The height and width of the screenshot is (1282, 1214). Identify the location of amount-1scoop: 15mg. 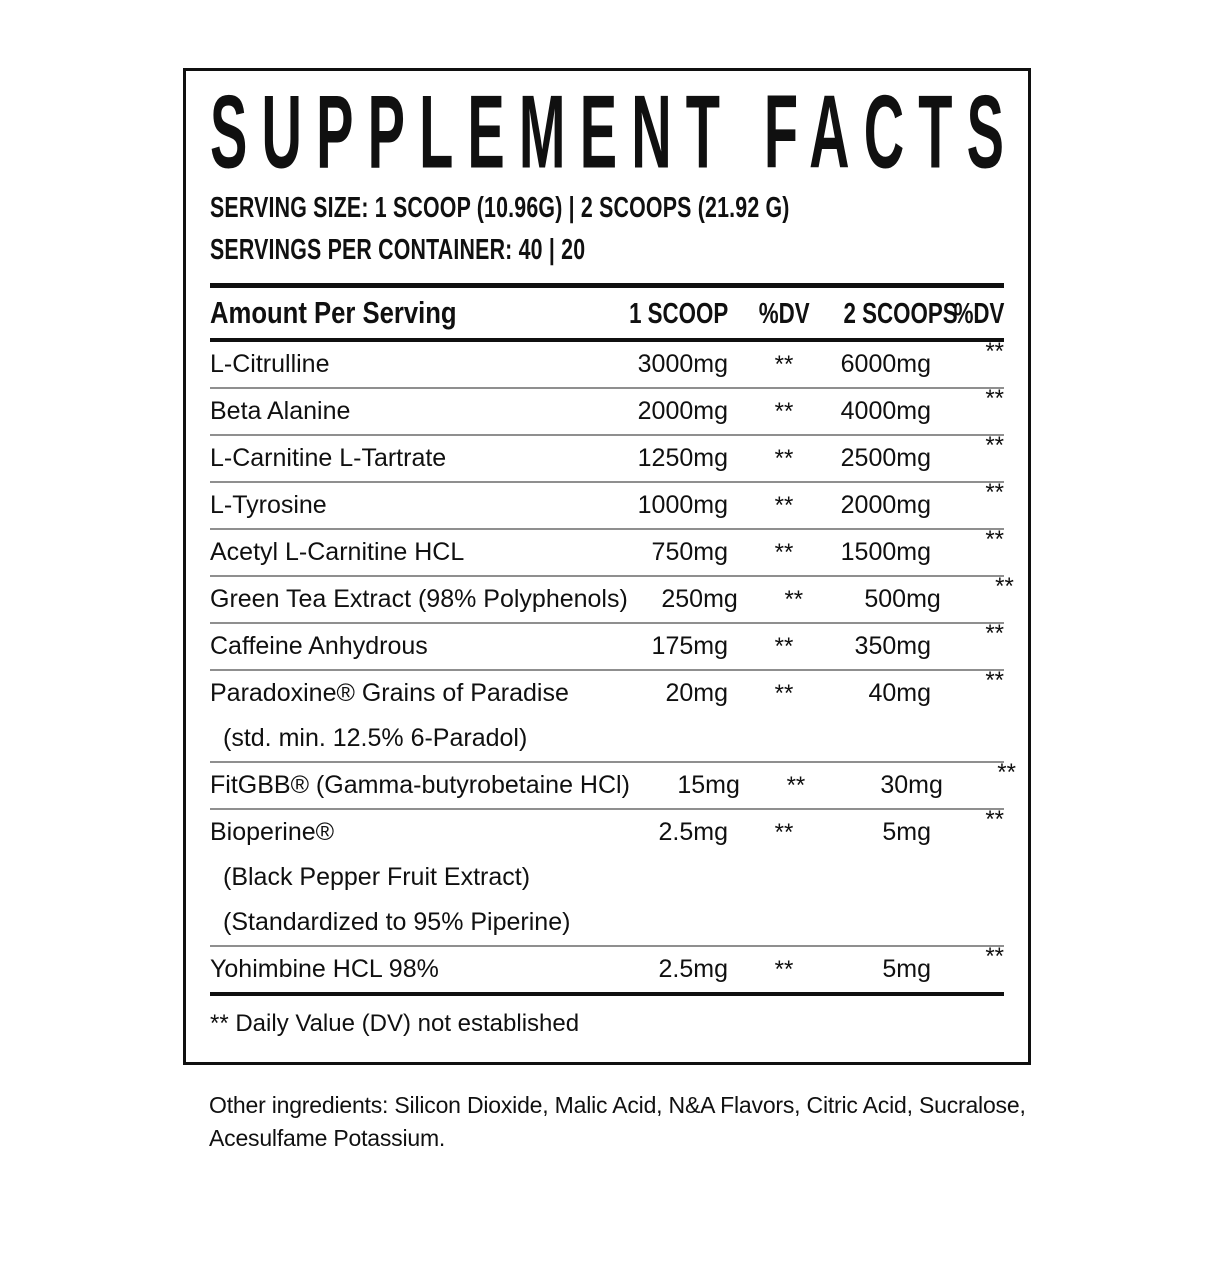
(708, 785).